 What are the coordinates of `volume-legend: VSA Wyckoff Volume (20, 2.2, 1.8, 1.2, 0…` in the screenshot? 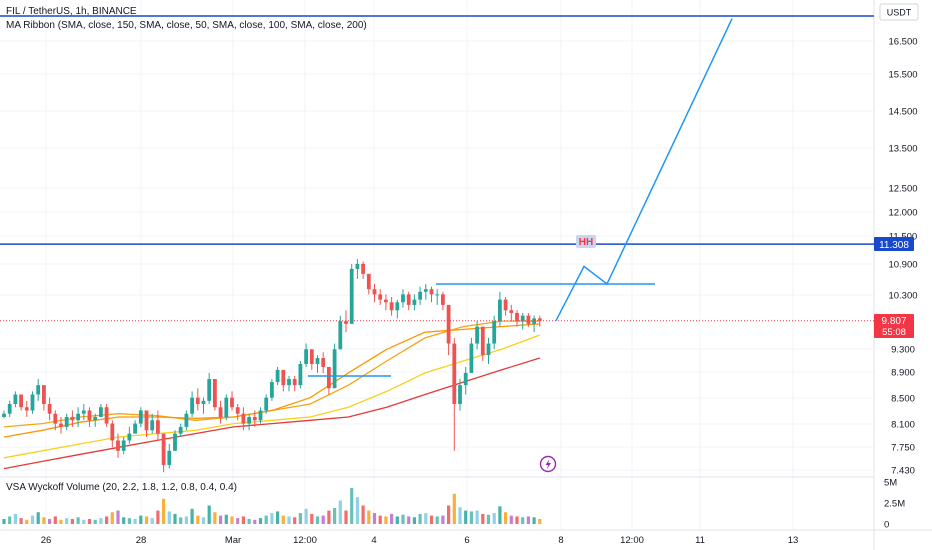 It's located at (121, 487).